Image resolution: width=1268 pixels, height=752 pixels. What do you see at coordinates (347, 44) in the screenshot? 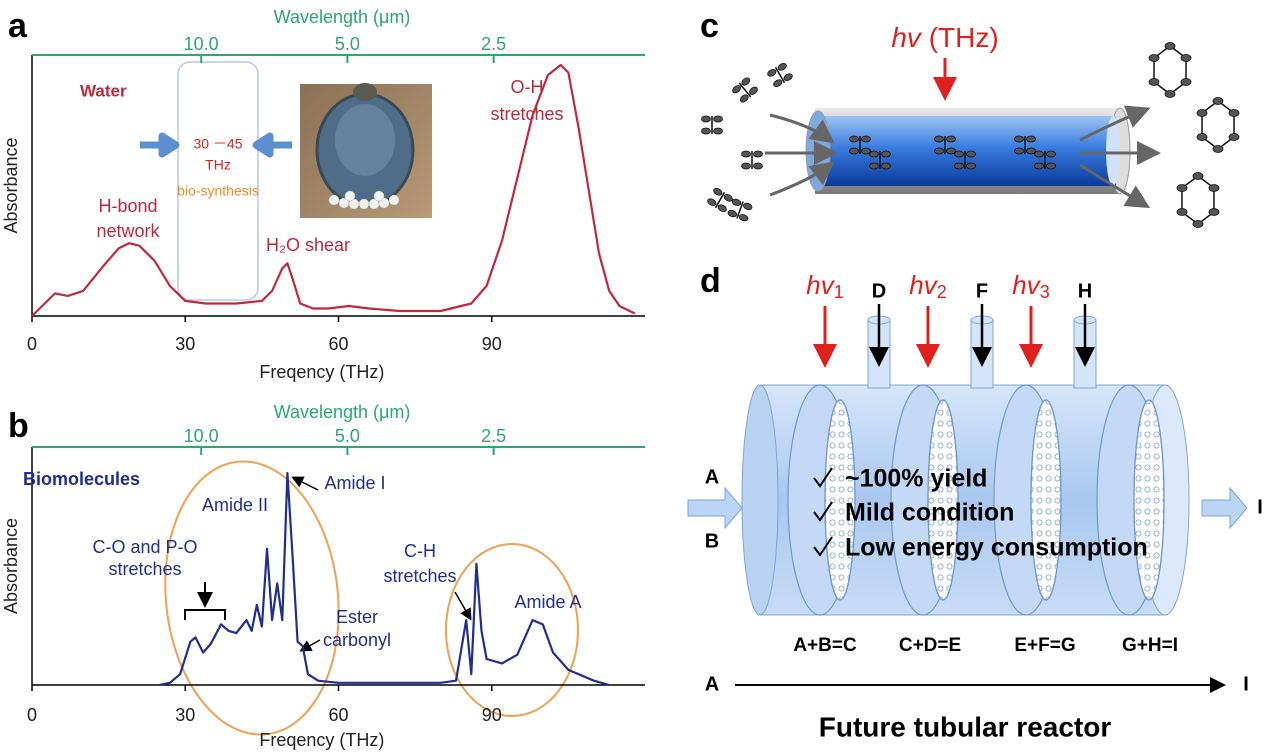
I see `x2-tick-label: 5.0` at bounding box center [347, 44].